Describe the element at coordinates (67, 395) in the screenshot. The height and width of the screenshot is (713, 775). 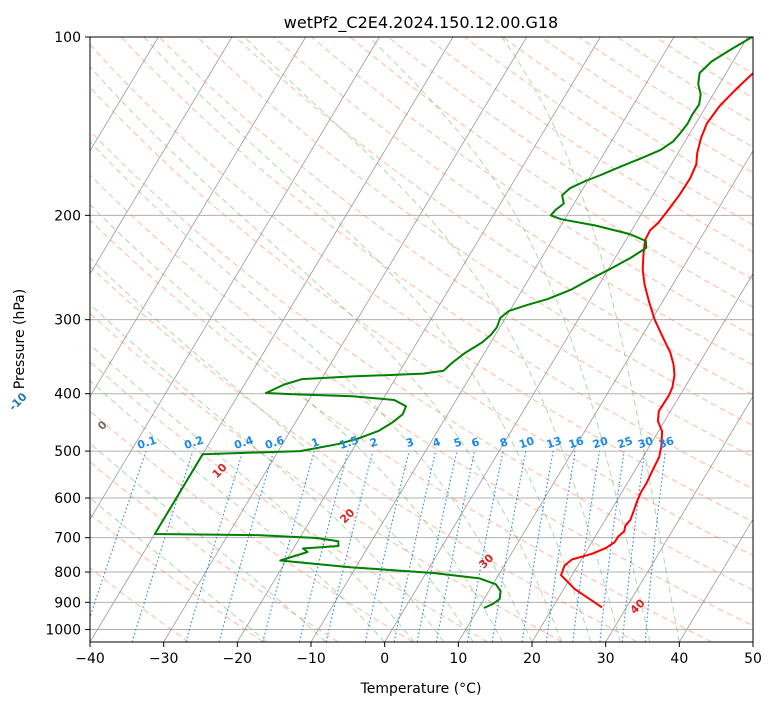
I see `y-tick-label: 400` at that location.